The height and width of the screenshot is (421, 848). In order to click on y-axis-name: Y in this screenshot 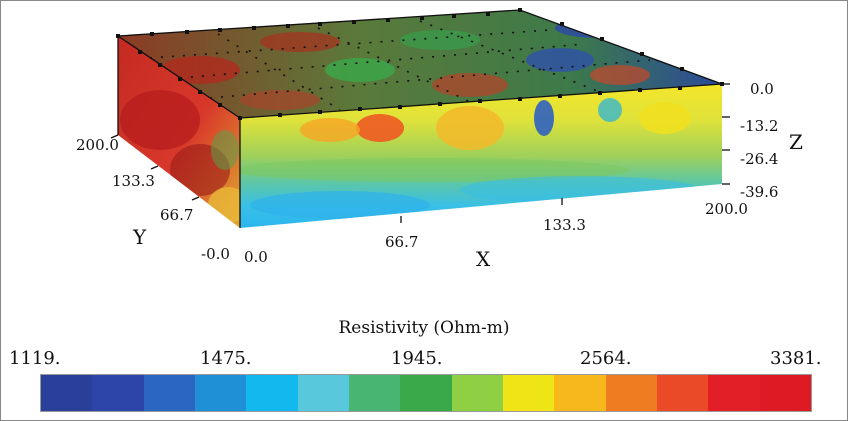, I will do `click(140, 237)`.